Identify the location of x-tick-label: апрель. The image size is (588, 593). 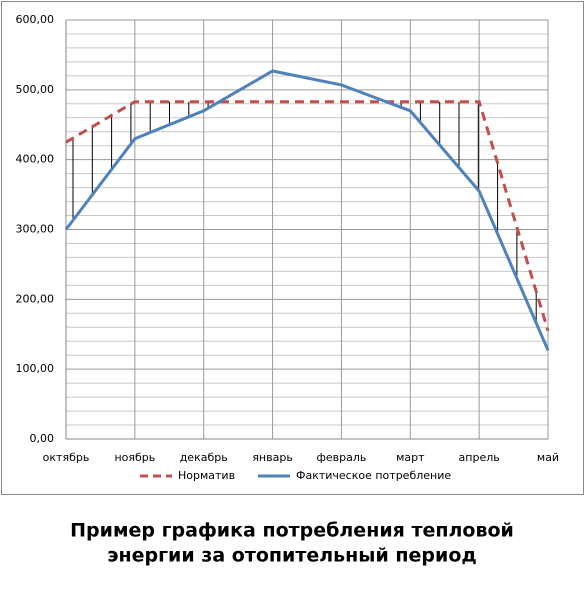
(479, 457).